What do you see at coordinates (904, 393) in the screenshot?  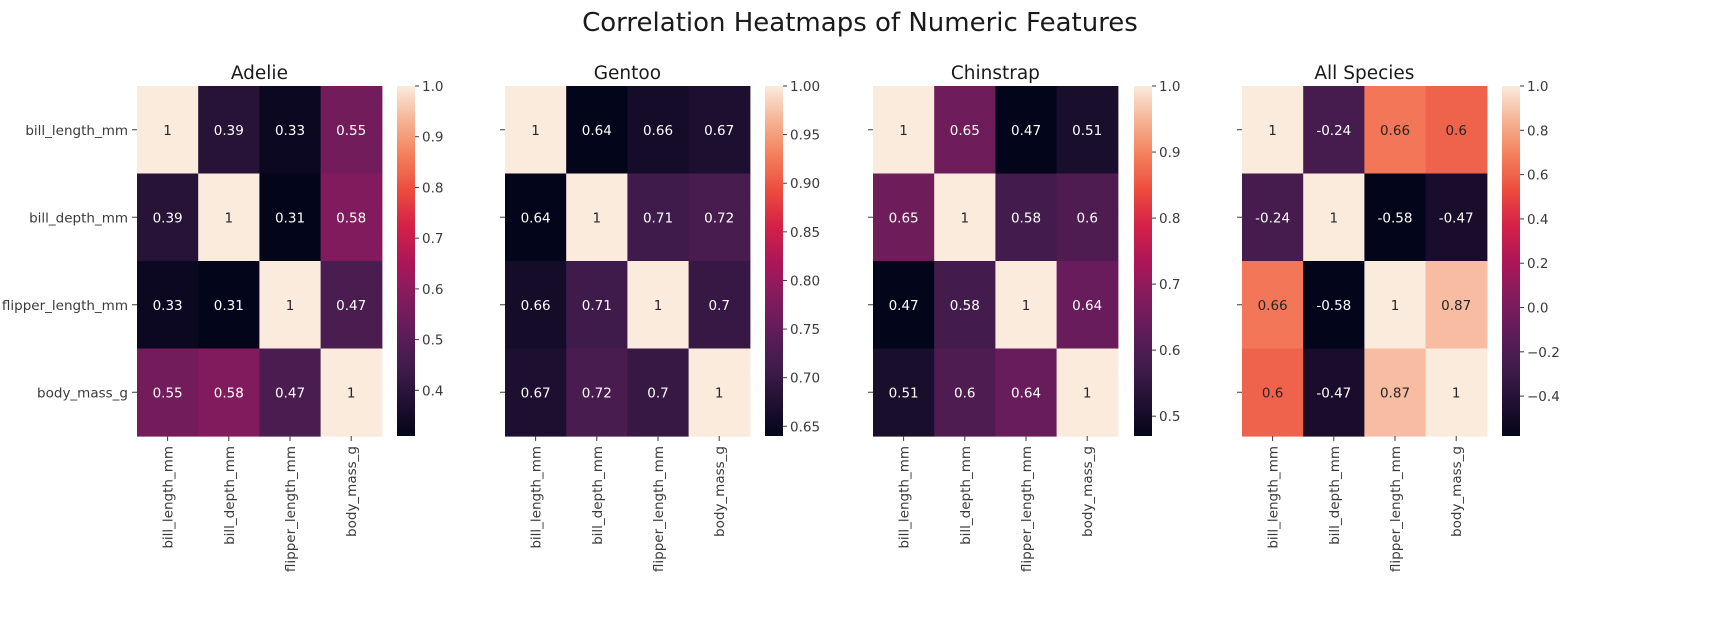 I see `cell-annotation: 0.51` at bounding box center [904, 393].